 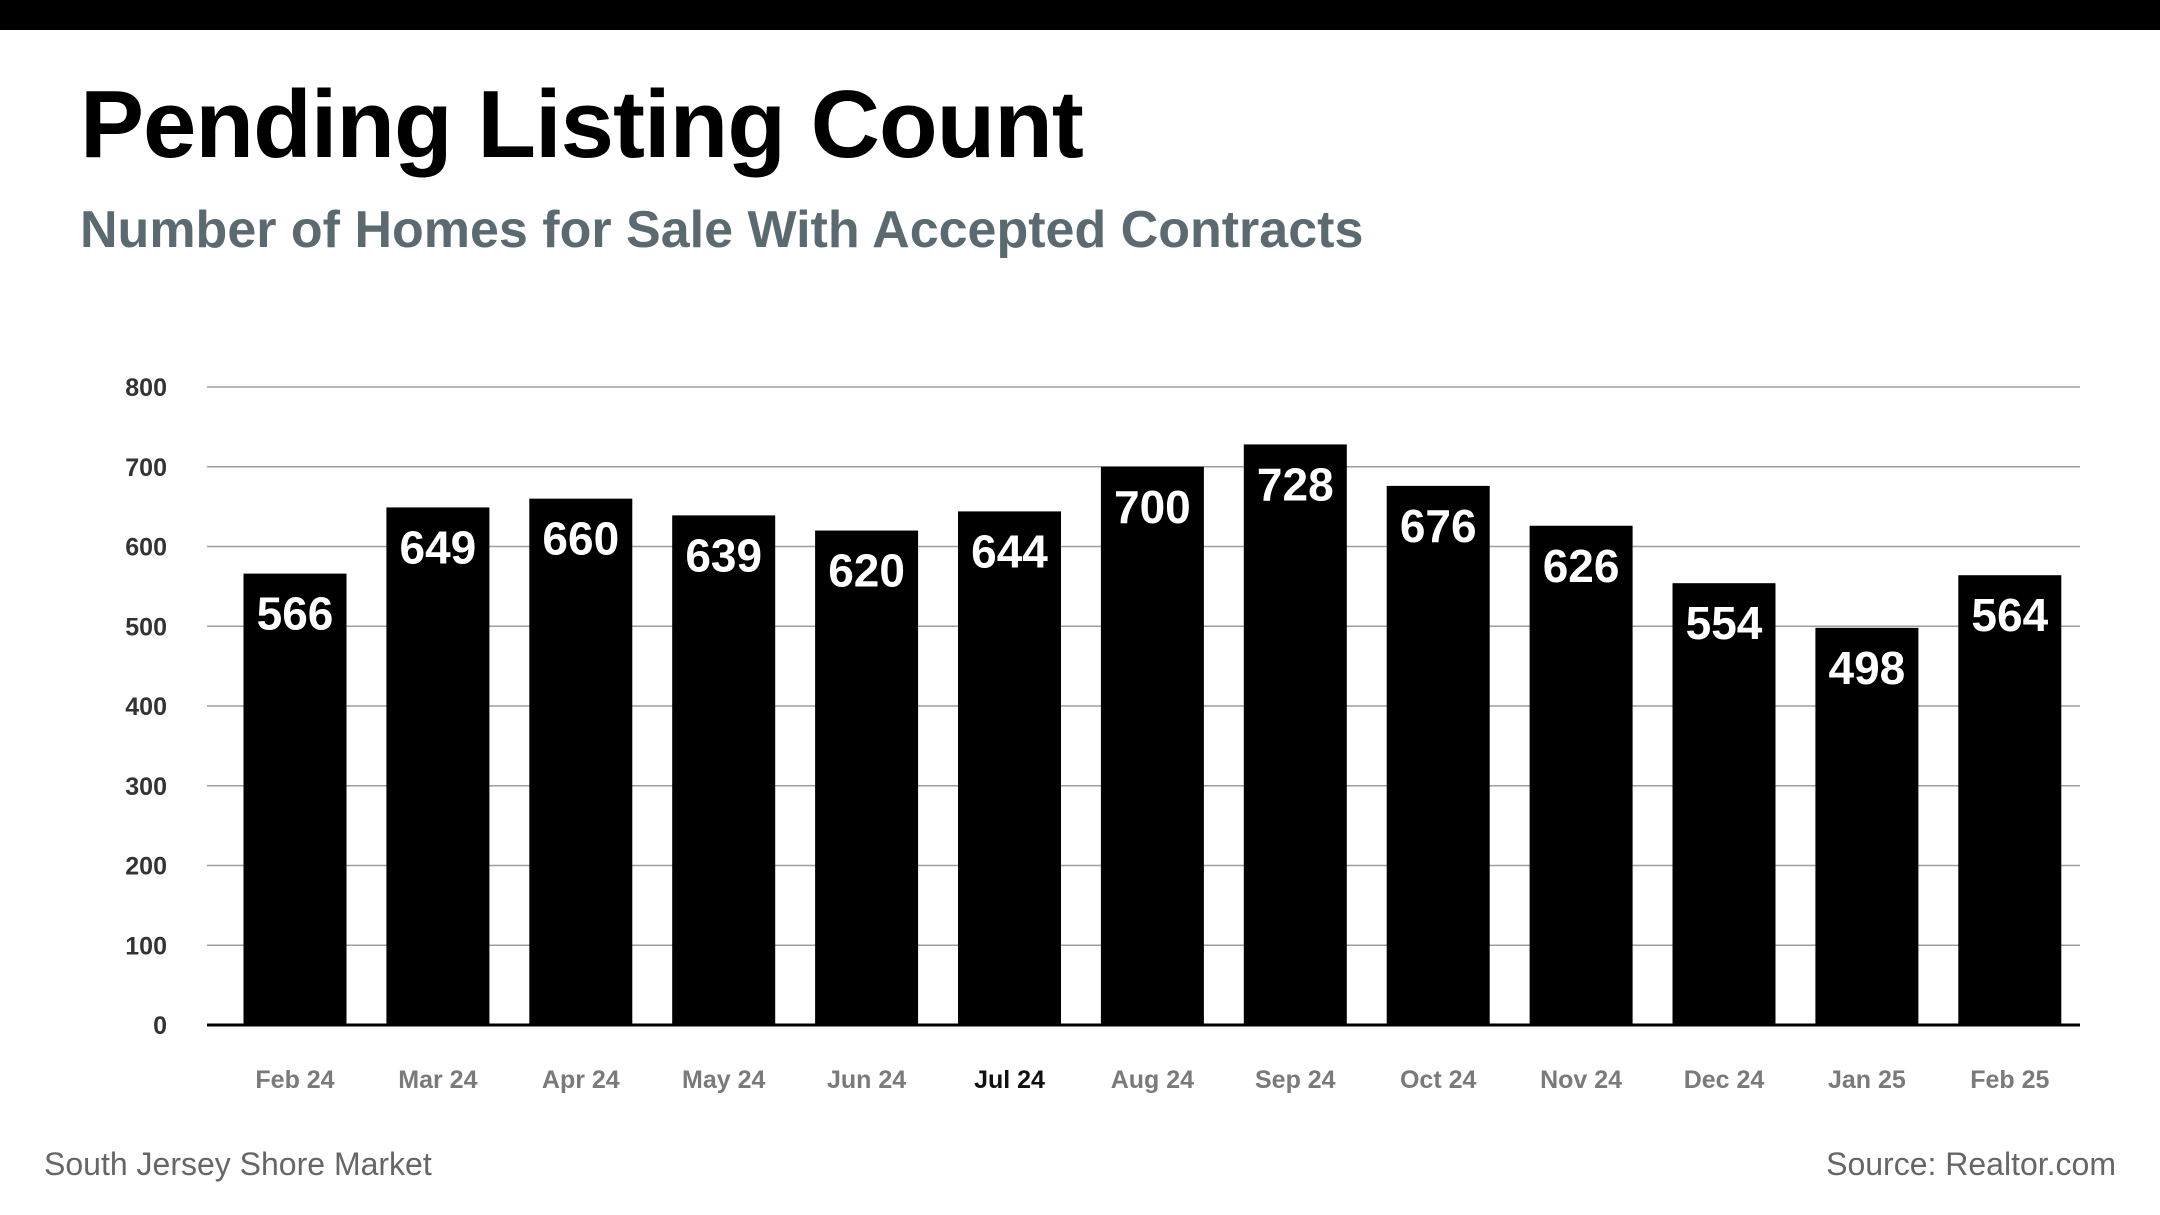 What do you see at coordinates (1009, 1080) in the screenshot?
I see `x-category-label: Jul 24` at bounding box center [1009, 1080].